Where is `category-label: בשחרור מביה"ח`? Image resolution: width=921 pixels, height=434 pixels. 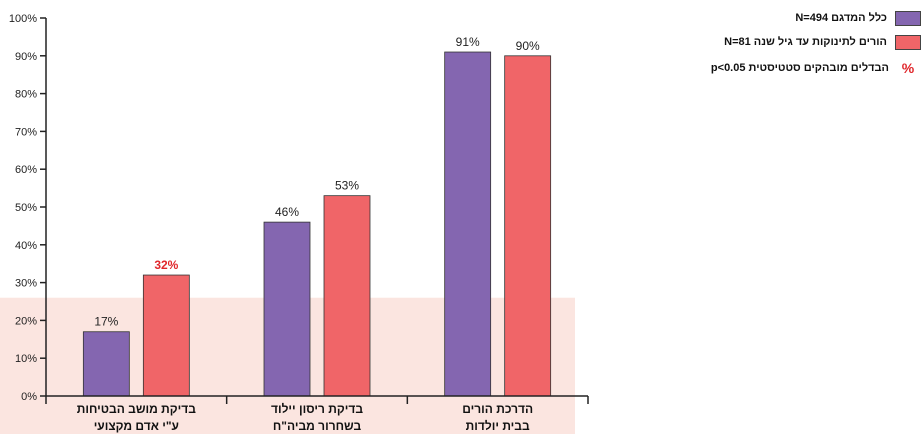 category-label: בשחרור מביה"ח is located at coordinates (317, 426).